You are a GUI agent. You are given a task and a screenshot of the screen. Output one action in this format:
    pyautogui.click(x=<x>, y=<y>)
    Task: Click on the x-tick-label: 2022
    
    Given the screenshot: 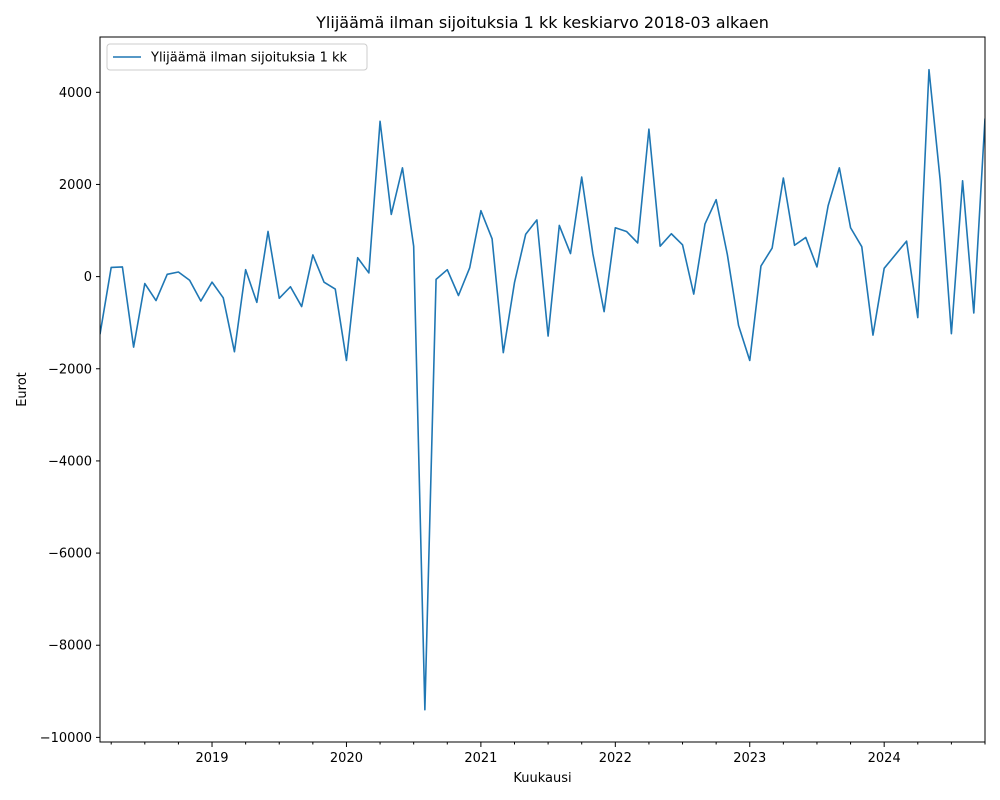 What is the action you would take?
    pyautogui.click(x=615, y=758)
    